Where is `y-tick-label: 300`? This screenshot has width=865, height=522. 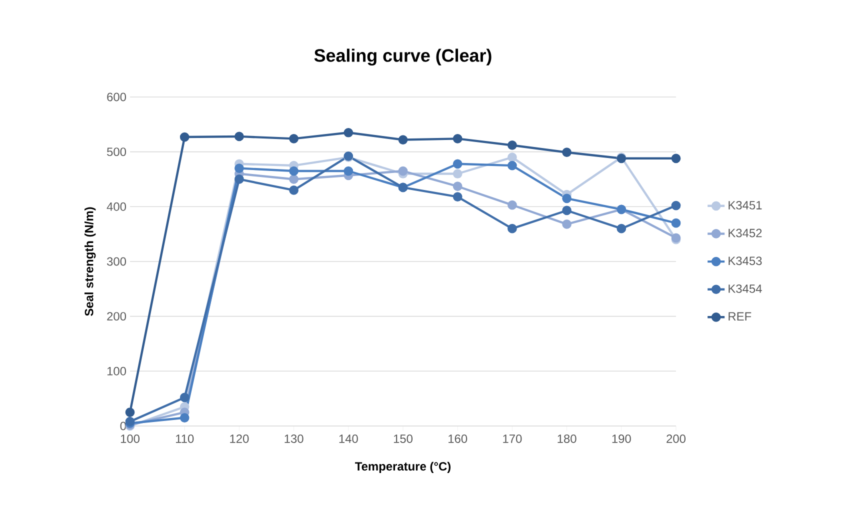
y-tick-label: 300 is located at coordinates (116, 261).